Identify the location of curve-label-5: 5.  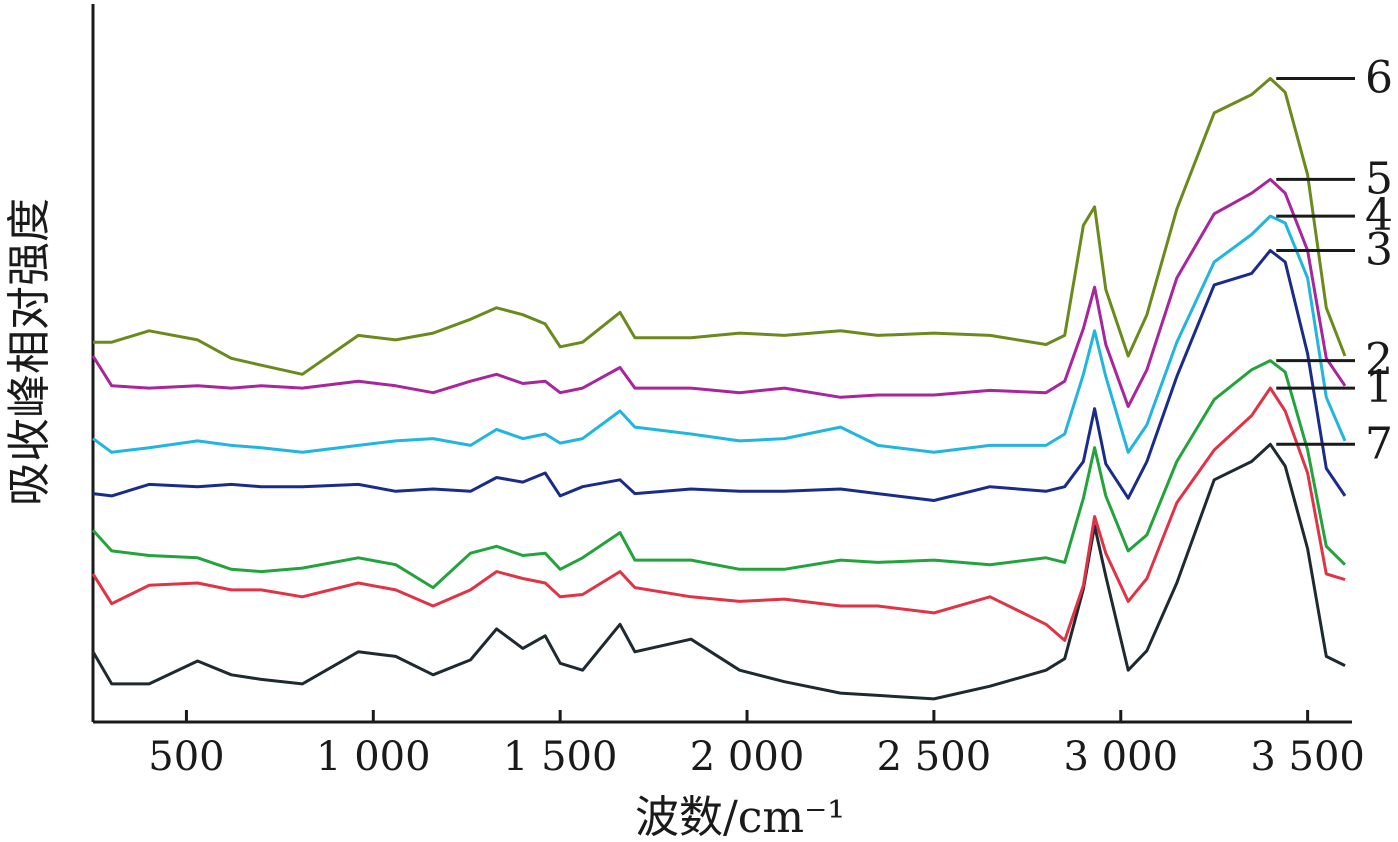
(1379, 178).